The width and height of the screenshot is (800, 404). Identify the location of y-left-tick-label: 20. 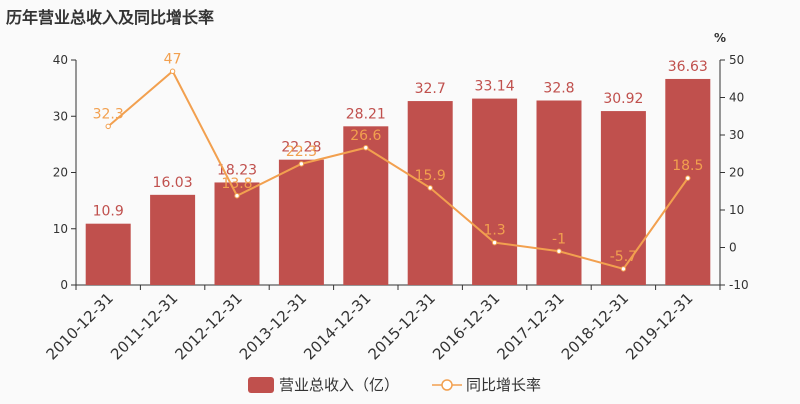
(60, 173).